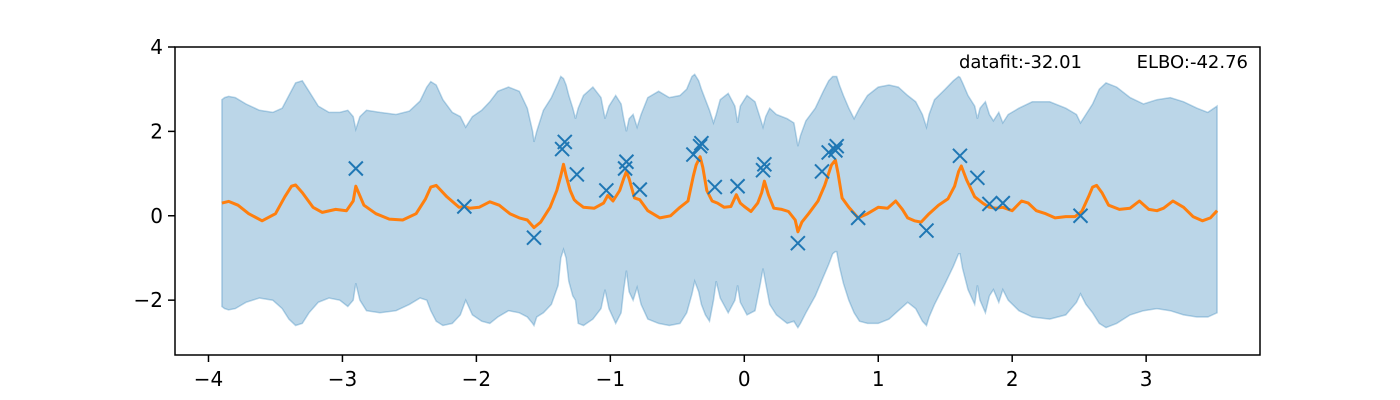  Describe the element at coordinates (156, 131) in the screenshot. I see `y-tick-label: 2` at that location.